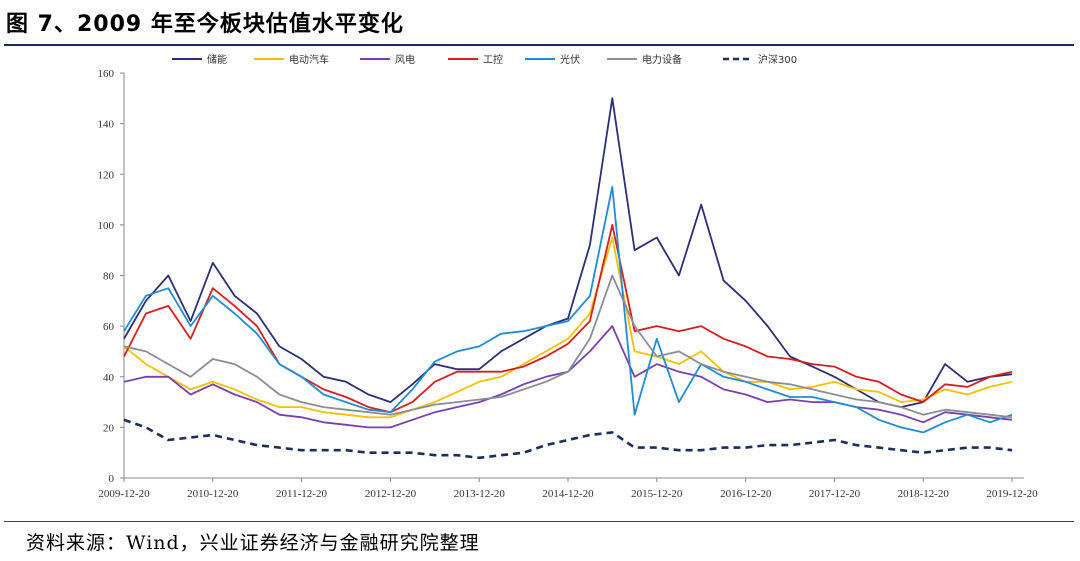 The height and width of the screenshot is (561, 1080). What do you see at coordinates (480, 494) in the screenshot?
I see `x-tick-label: 2013-12-20` at bounding box center [480, 494].